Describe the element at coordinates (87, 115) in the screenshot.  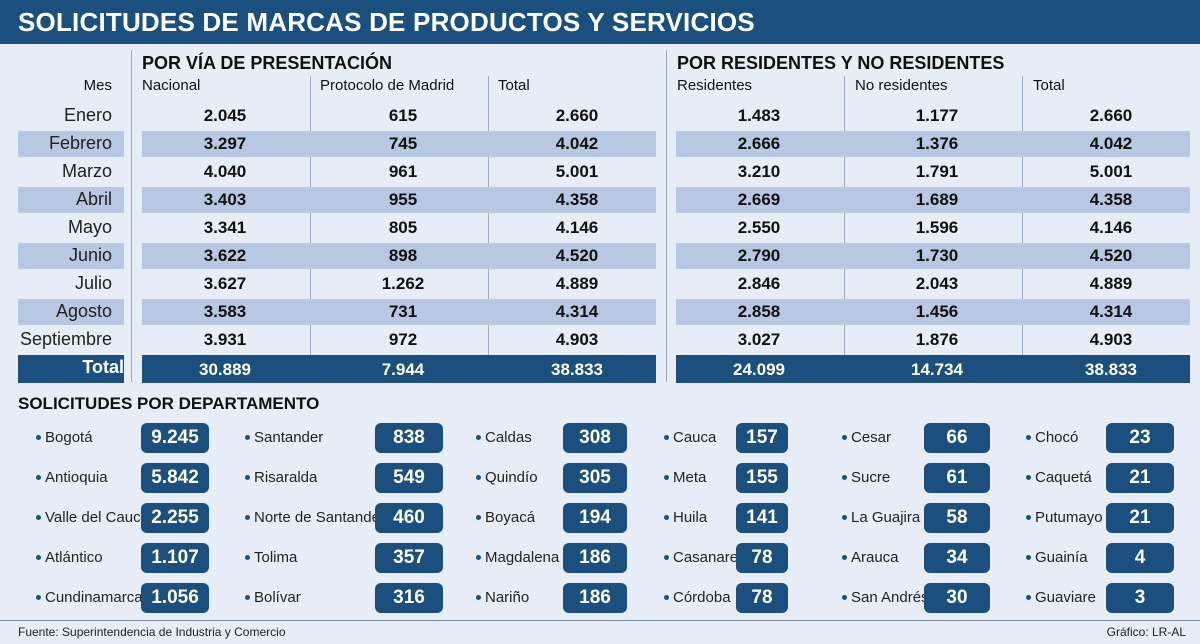
I see `month-label: Enero` at that location.